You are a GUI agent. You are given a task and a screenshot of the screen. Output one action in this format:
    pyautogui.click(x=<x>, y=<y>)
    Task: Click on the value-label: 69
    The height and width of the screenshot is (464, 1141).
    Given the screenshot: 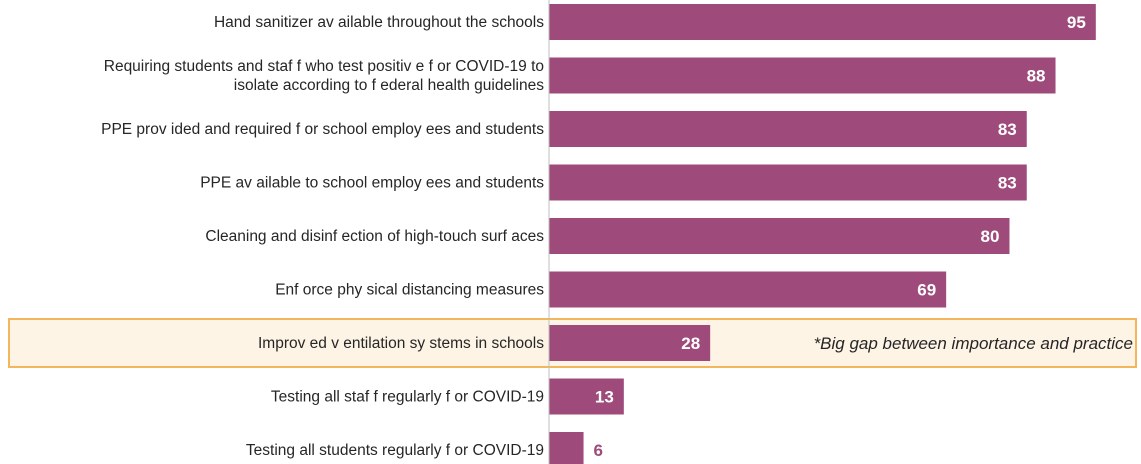 What is the action you would take?
    pyautogui.click(x=926, y=290)
    